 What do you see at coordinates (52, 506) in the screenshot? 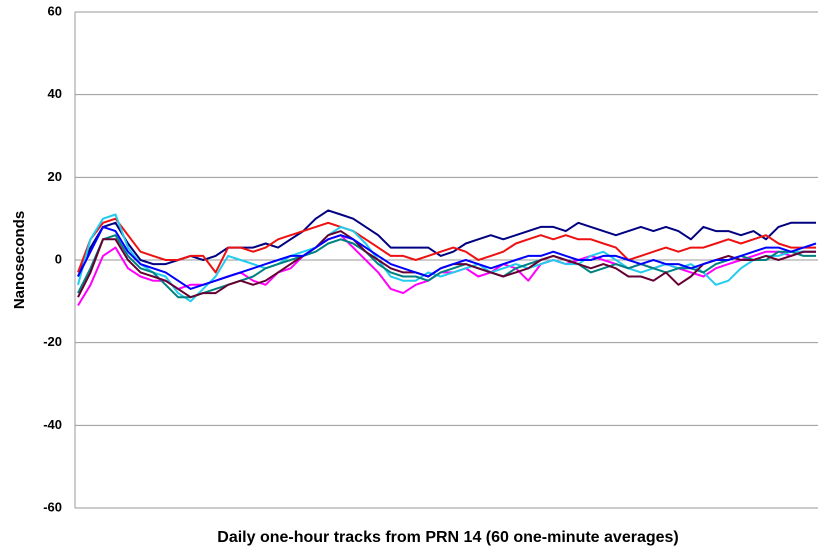
I see `y-tick-label: -60` at bounding box center [52, 506].